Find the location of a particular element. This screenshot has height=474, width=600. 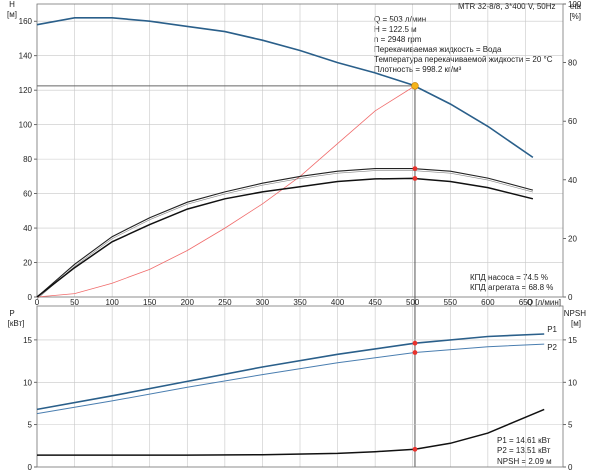

p1-series-label: P1 is located at coordinates (552, 329).